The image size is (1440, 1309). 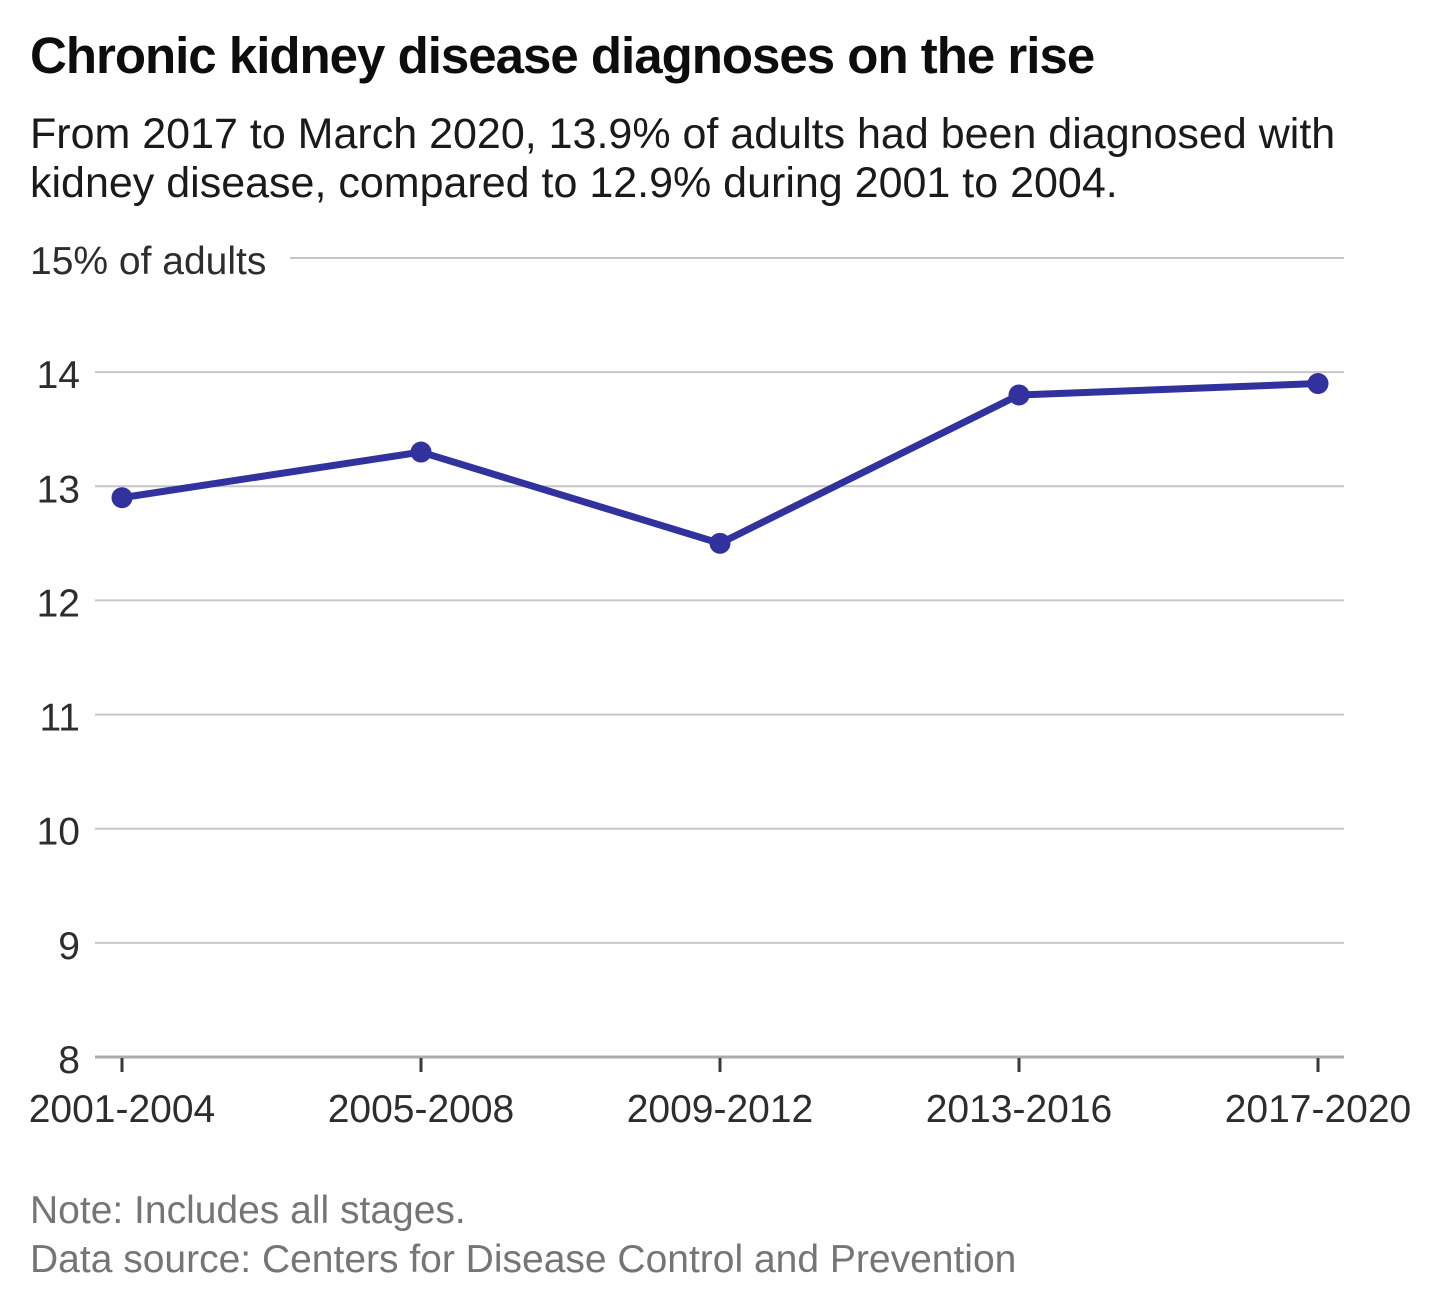 I want to click on y-axis-tick-label: 9, so click(x=69, y=946).